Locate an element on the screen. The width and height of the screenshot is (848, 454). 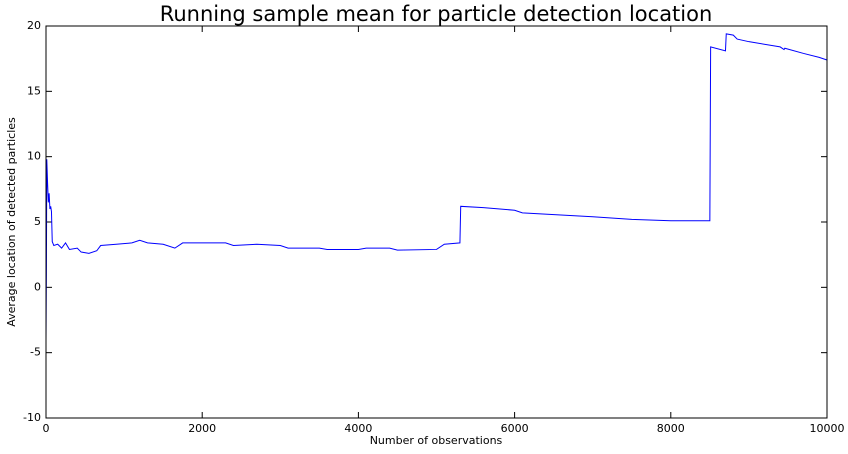
y-axis-label: Average location of detected particles is located at coordinates (11, 222).